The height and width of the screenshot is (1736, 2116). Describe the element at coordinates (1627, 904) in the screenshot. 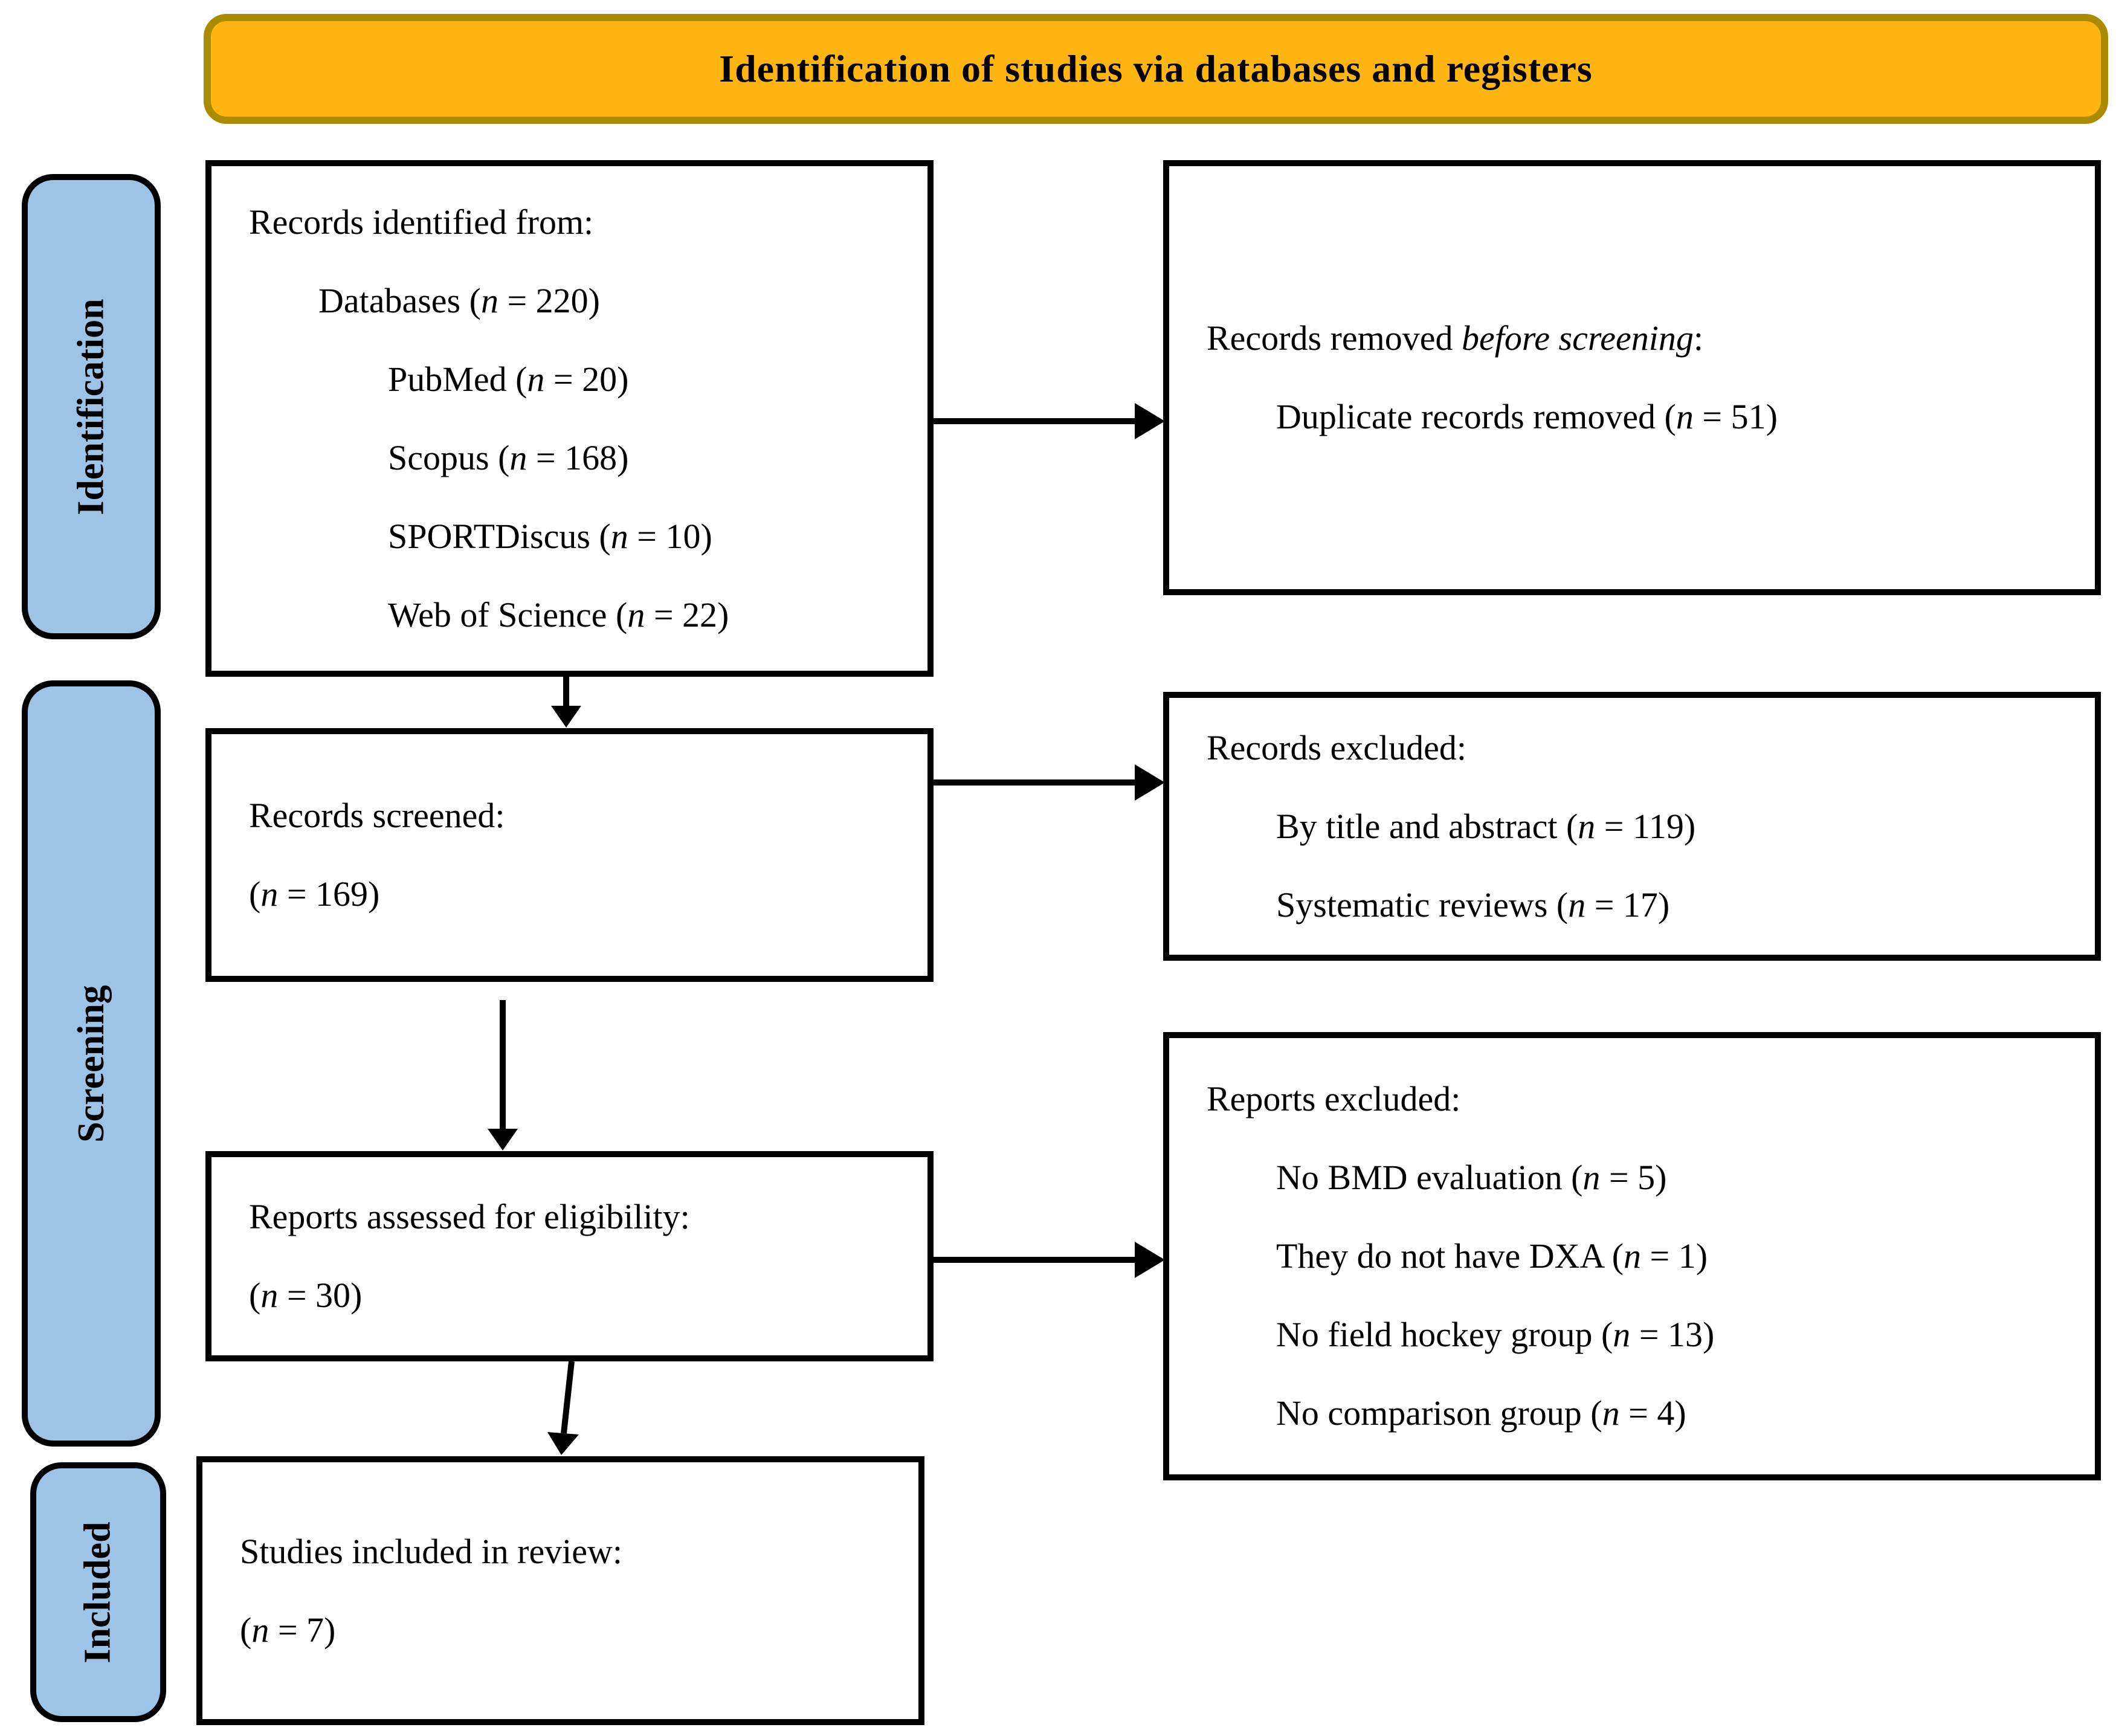

I see `text-segment: = 17)` at that location.